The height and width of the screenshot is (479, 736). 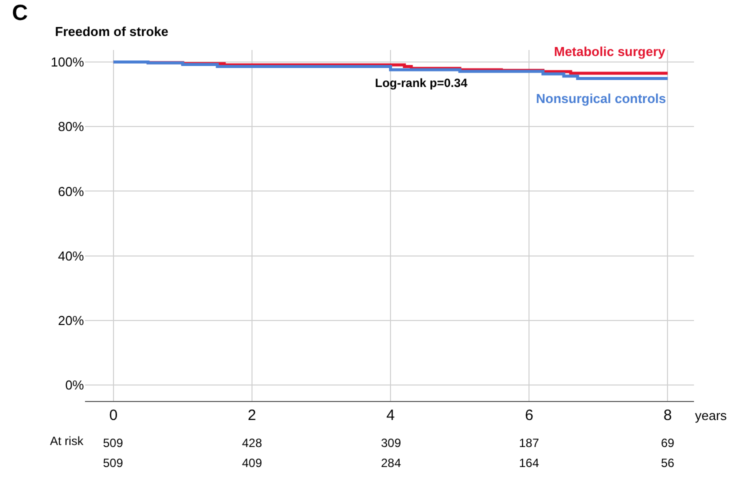 I want to click on annotation: Log-rank p=0.34, so click(x=421, y=83).